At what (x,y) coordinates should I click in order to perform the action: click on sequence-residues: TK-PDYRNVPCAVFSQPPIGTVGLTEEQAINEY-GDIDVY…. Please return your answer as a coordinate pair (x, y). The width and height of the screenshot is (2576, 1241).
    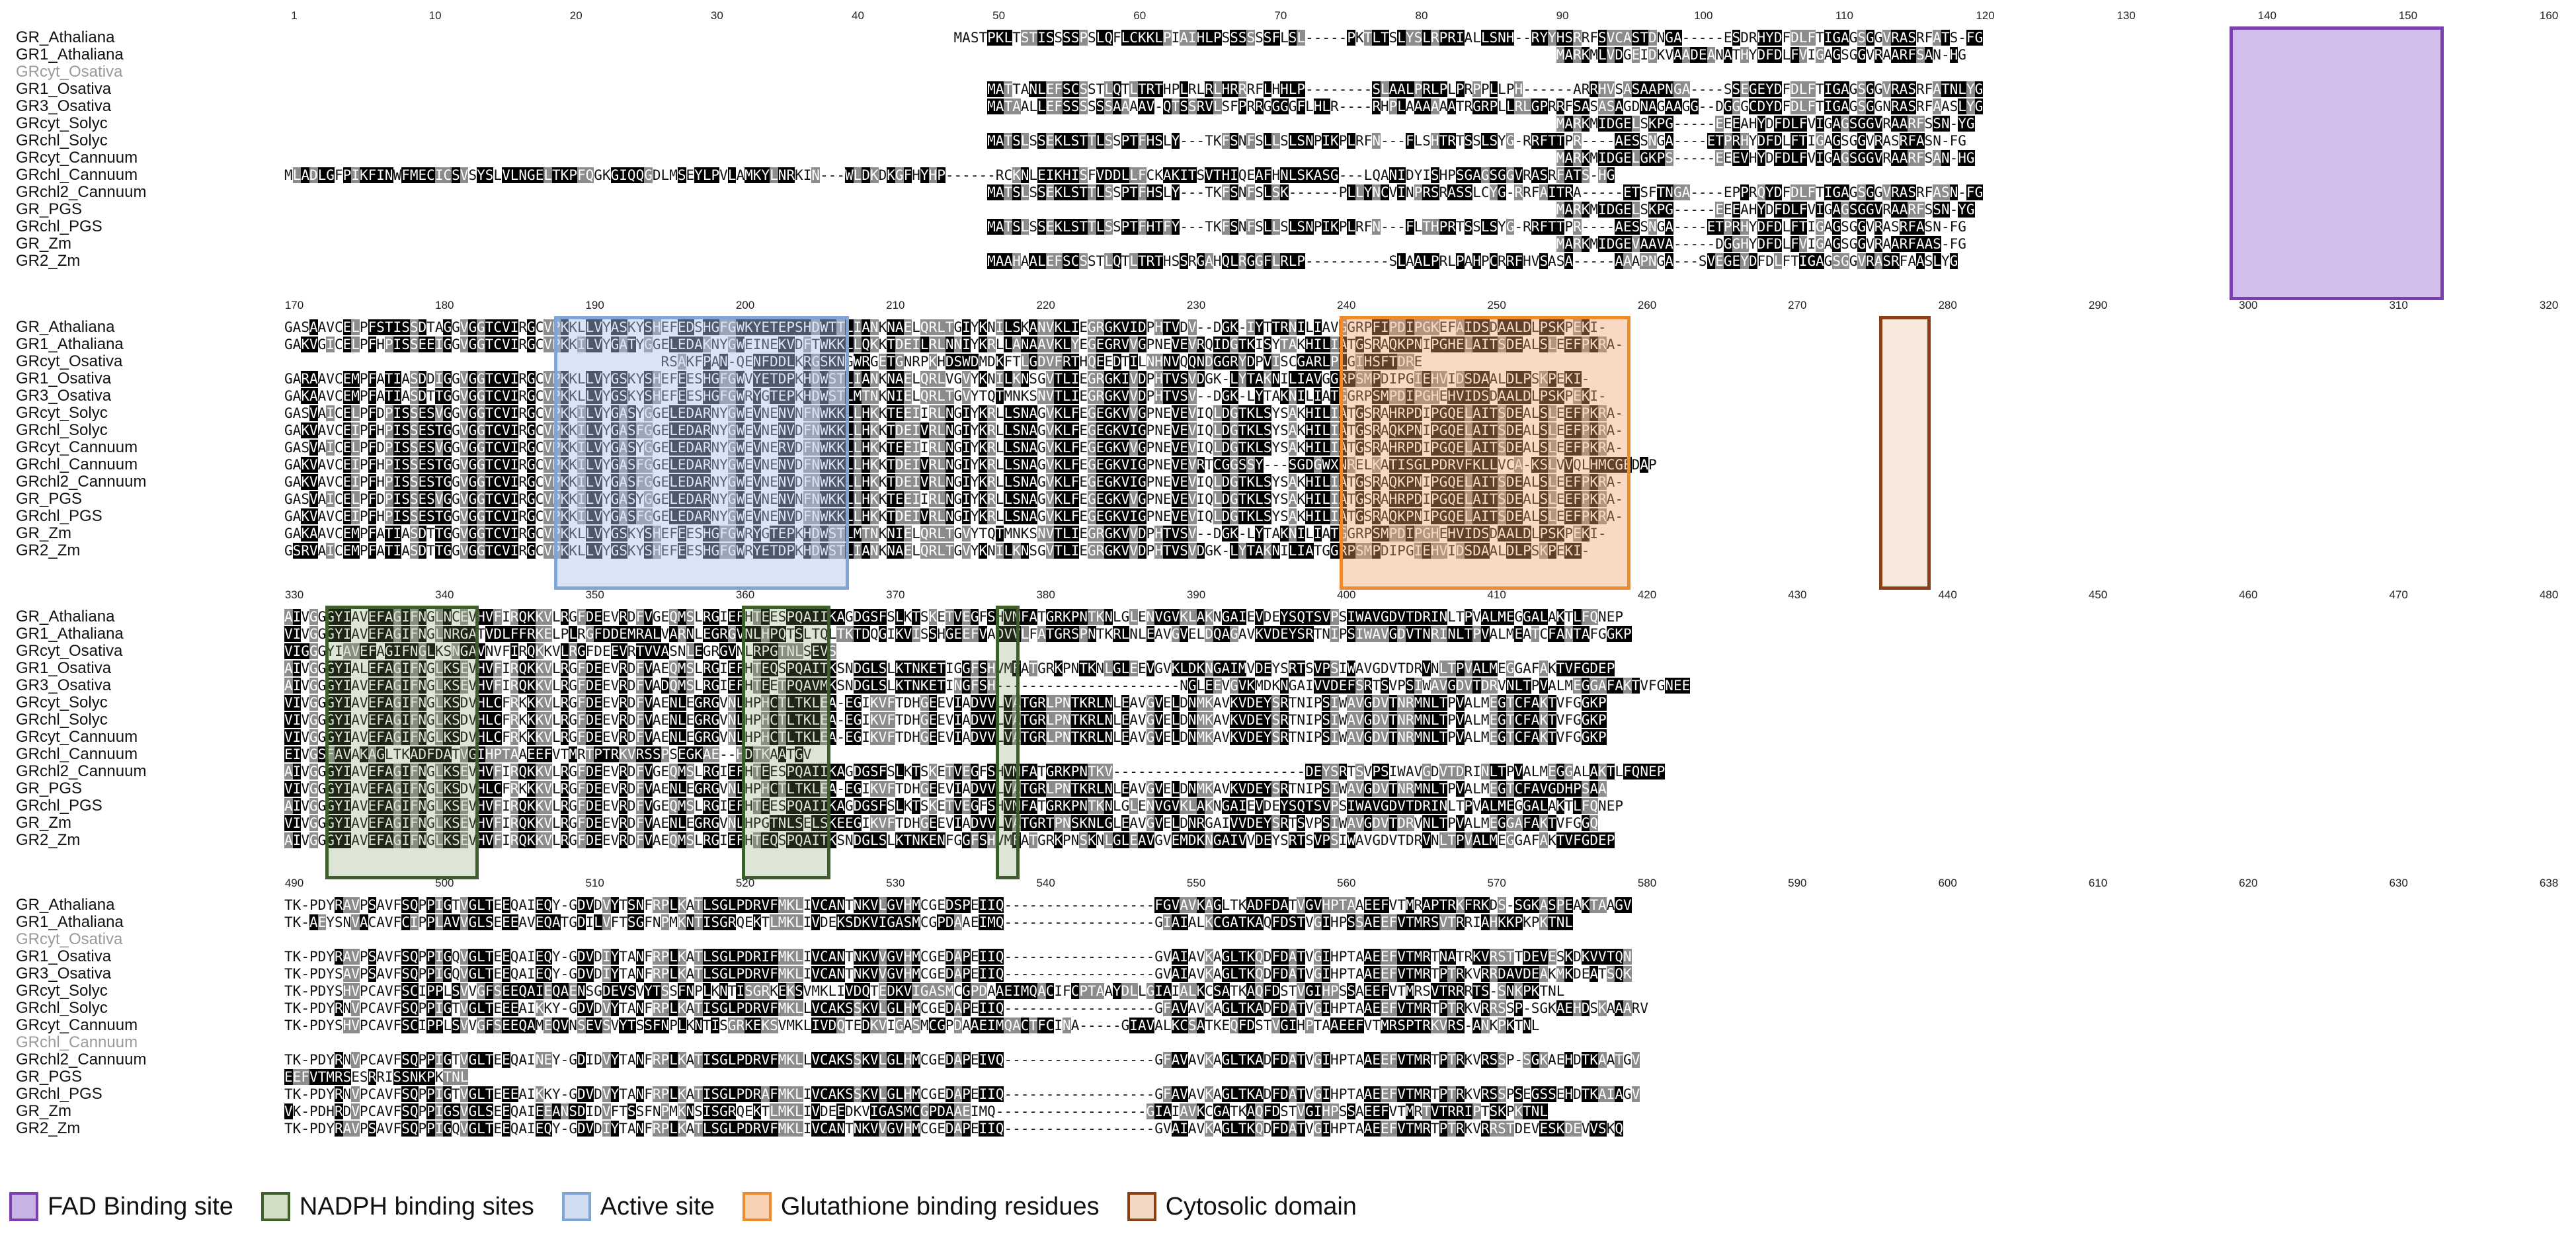
    Looking at the image, I should click on (962, 1060).